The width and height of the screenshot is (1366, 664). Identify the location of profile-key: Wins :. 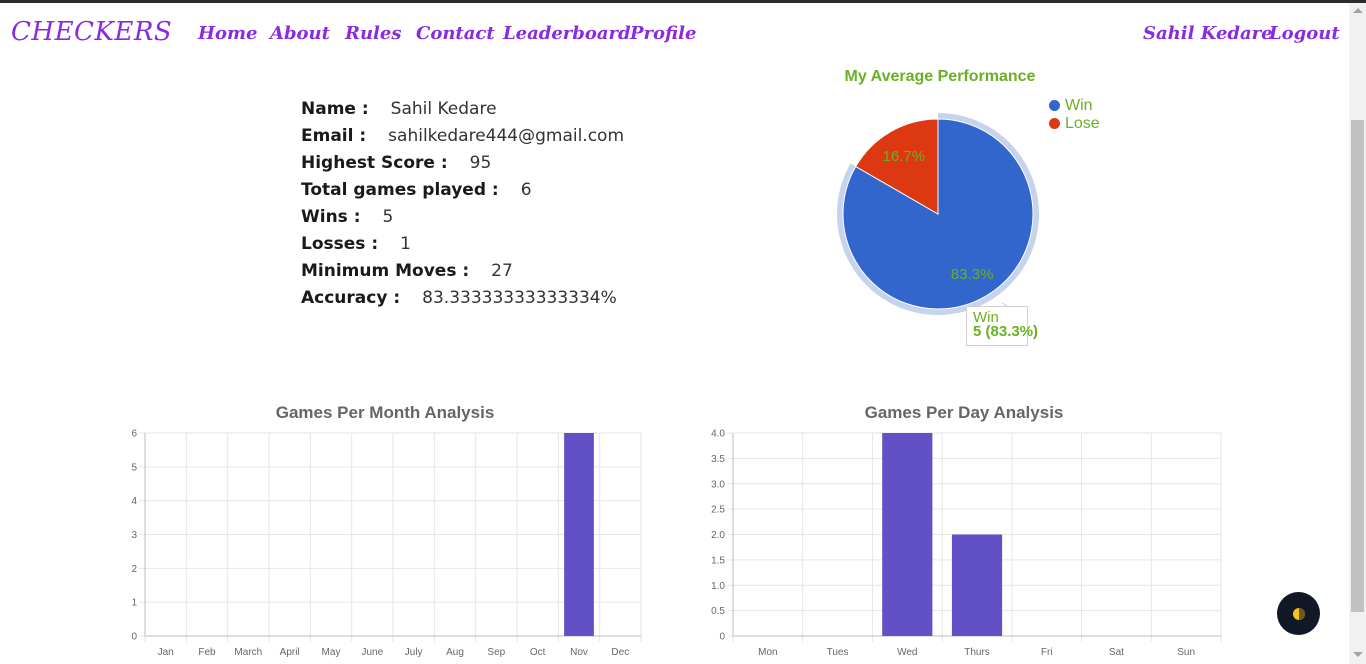
(331, 217).